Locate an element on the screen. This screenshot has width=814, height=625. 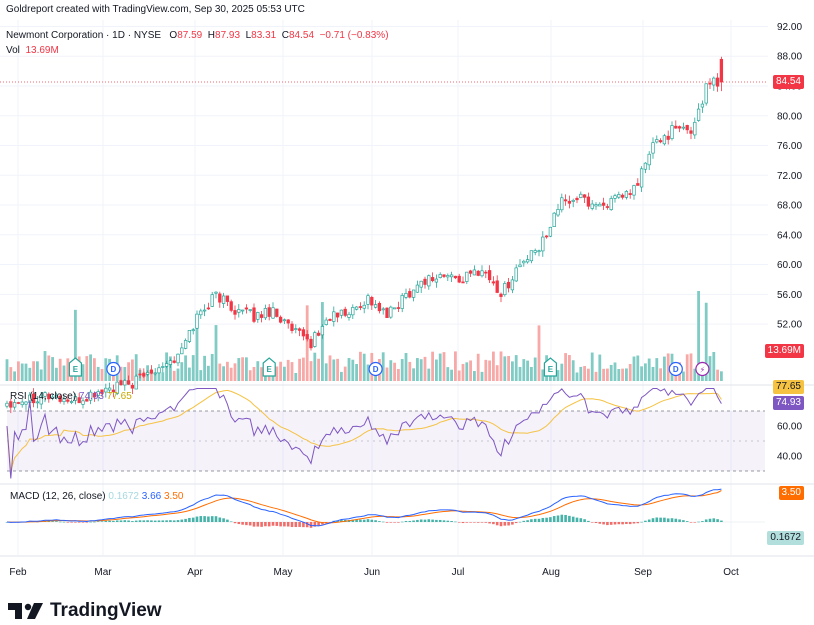
volume-legend: Vol 13.69M is located at coordinates (32, 50).